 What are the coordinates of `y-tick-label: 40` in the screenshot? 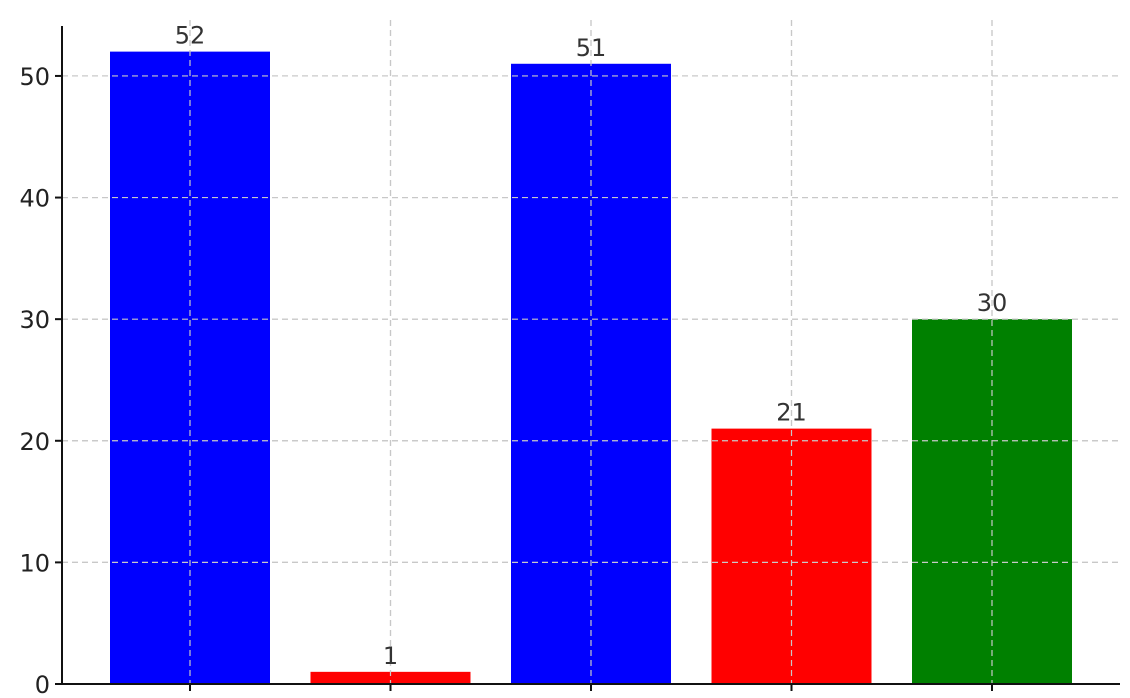 It's located at (34, 199).